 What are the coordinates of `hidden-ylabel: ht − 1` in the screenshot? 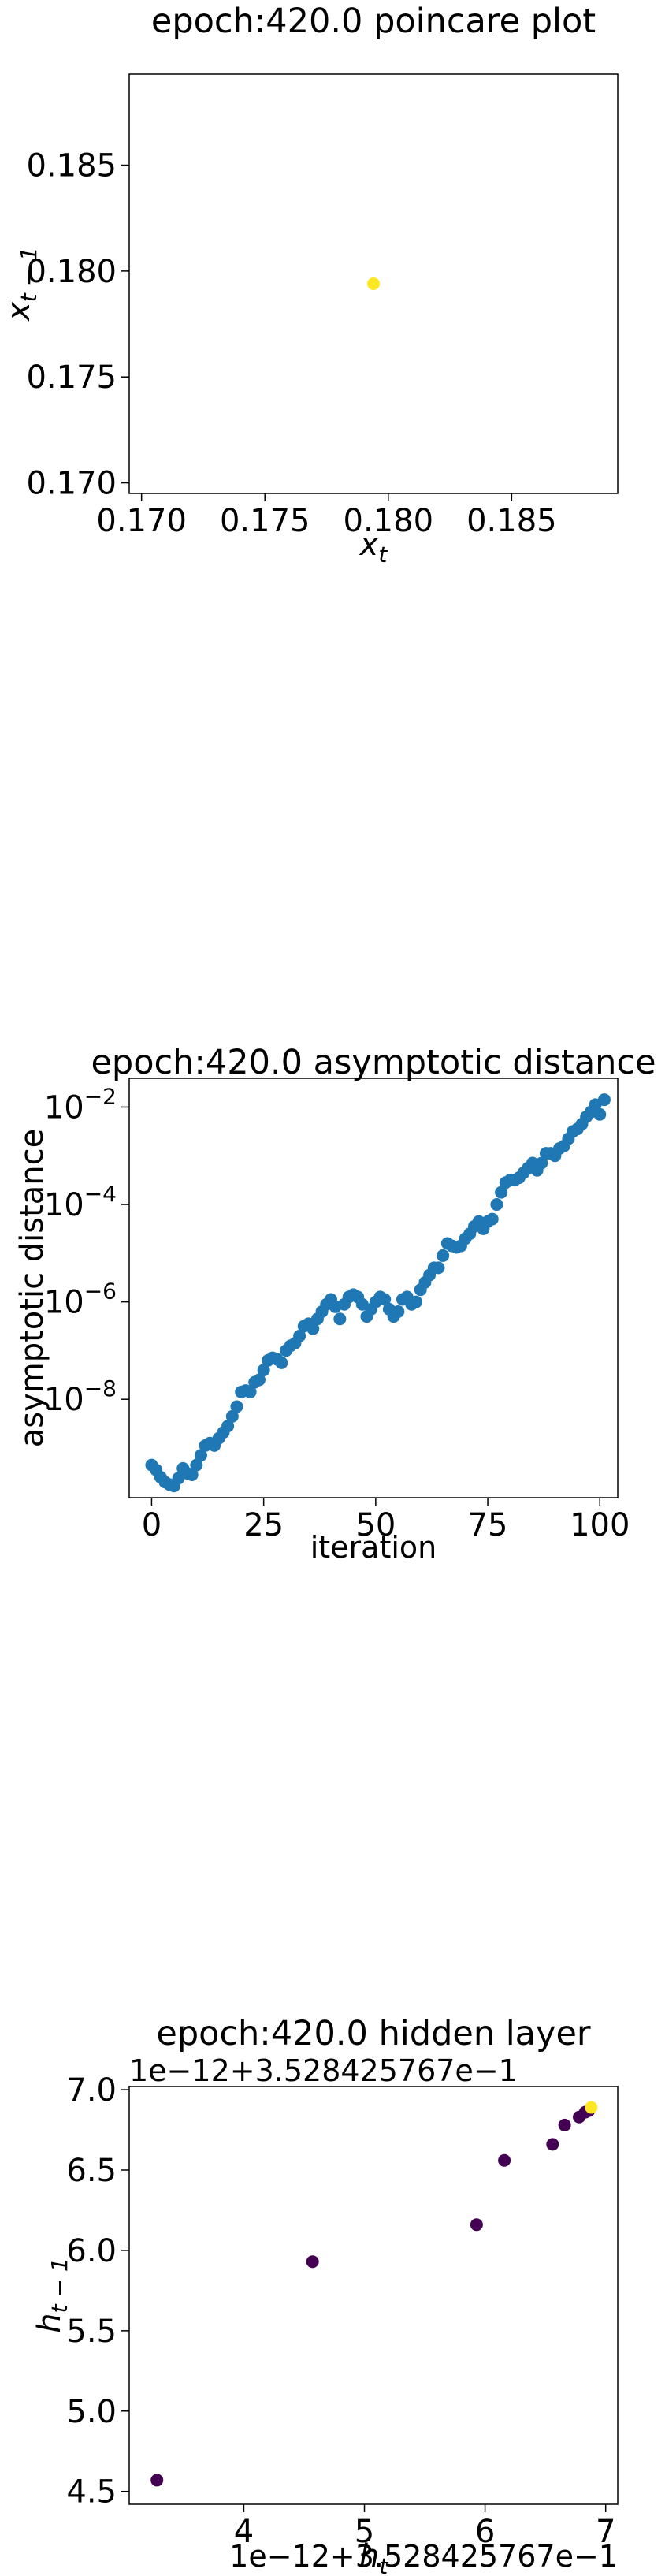 It's located at (52, 2295).